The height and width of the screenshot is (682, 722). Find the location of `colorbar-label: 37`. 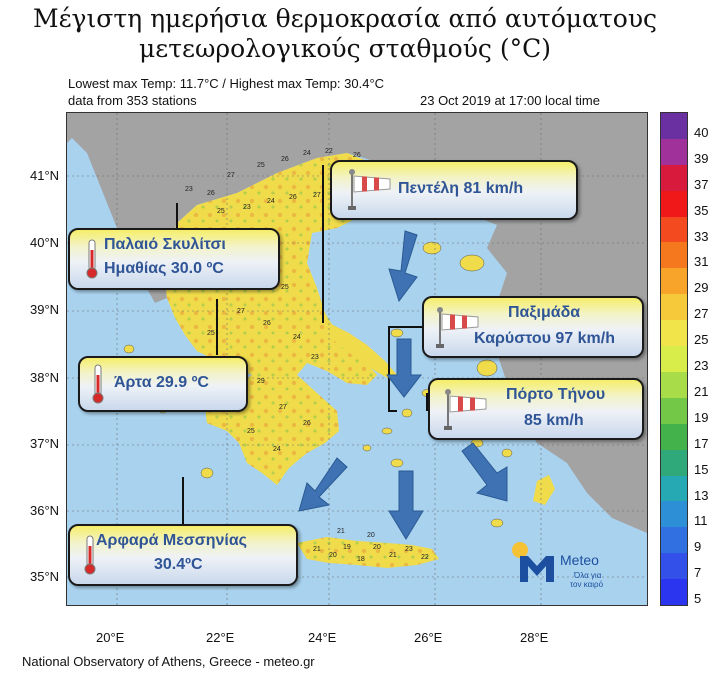

colorbar-label: 37 is located at coordinates (701, 184).